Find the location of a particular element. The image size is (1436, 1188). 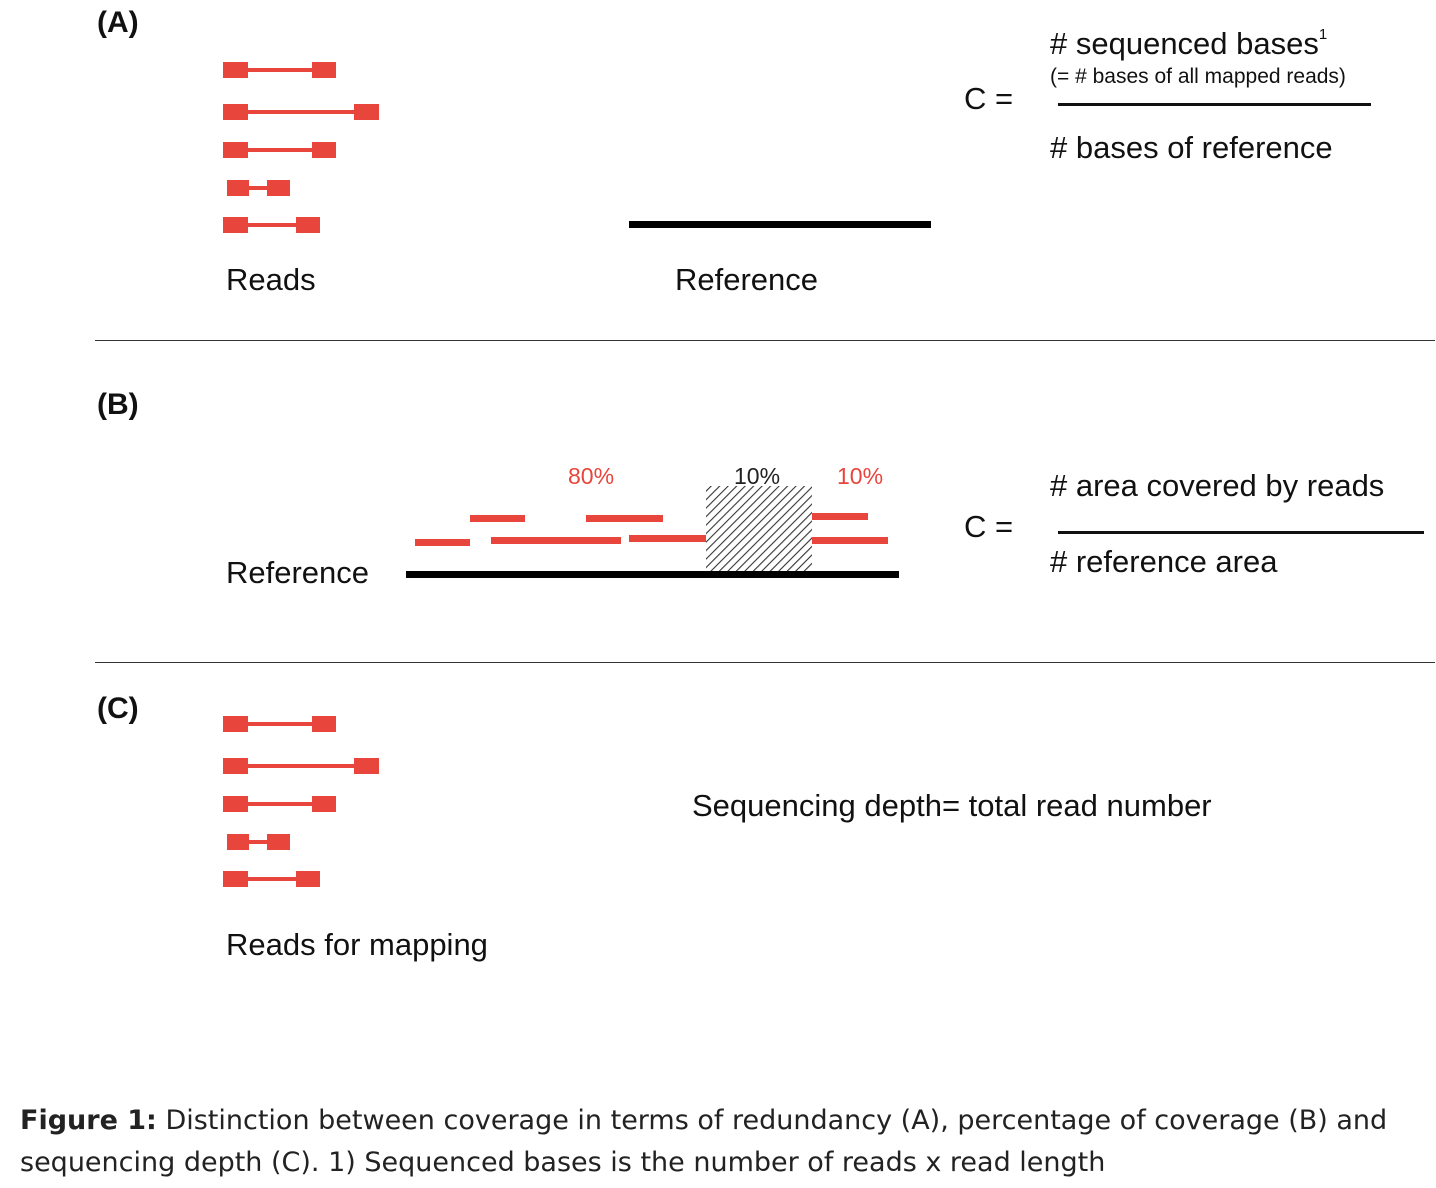

panel-a-numerator-note: (= # bases of all mapped reads) is located at coordinates (1198, 76).